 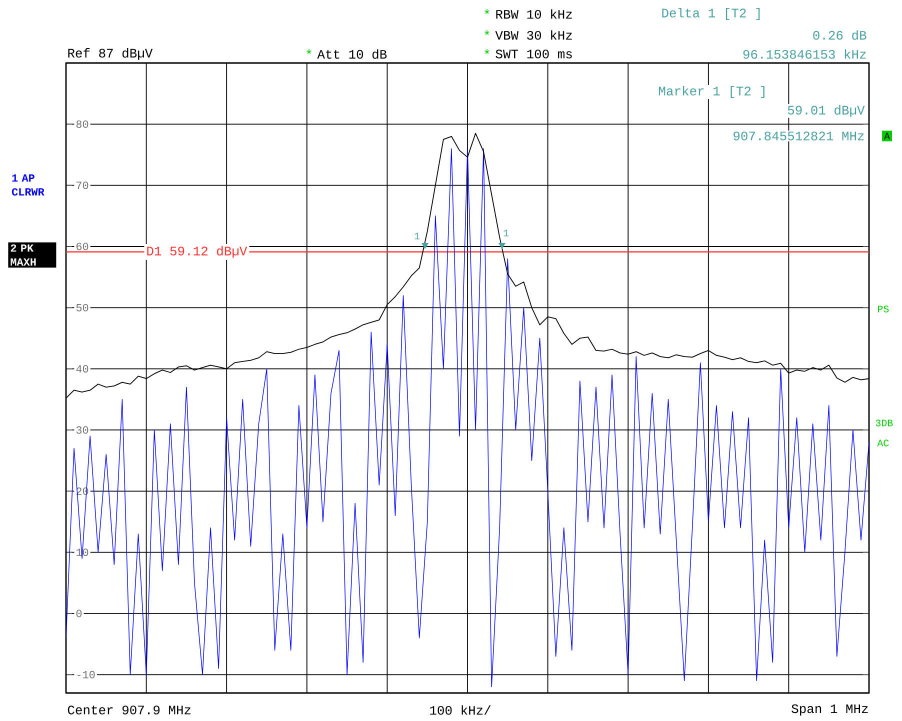 I want to click on text: 2 PK MAXH, so click(x=23, y=255).